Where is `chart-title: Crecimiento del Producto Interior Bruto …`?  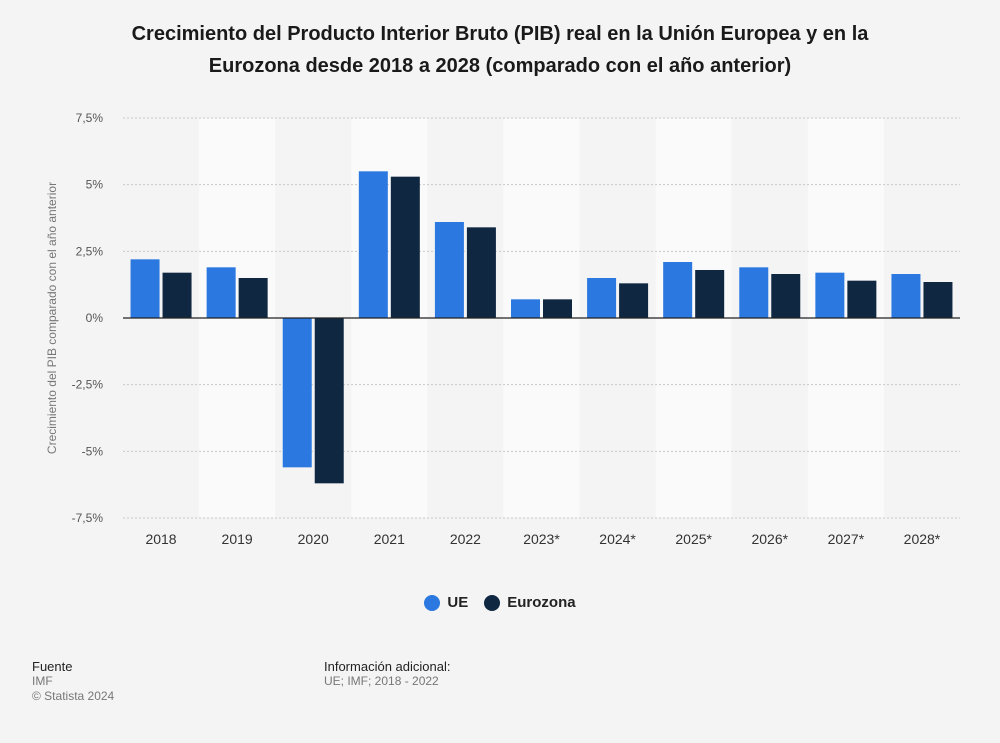
chart-title: Crecimiento del Producto Interior Bruto … is located at coordinates (500, 50).